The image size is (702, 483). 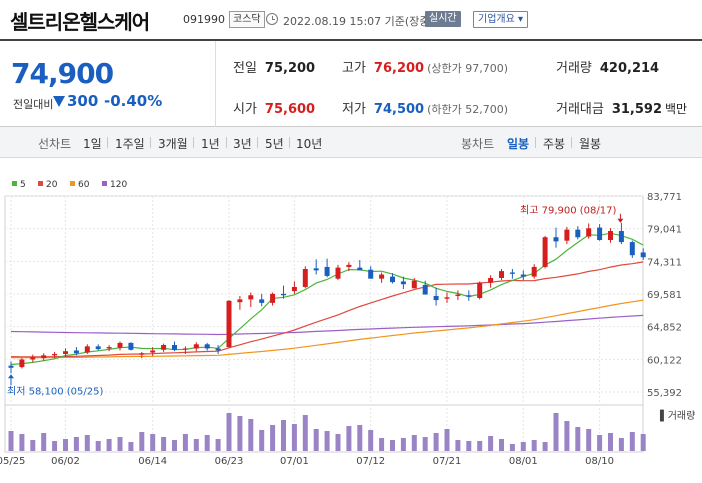 What do you see at coordinates (130, 144) in the screenshot?
I see `tab-1week: 1주일` at bounding box center [130, 144].